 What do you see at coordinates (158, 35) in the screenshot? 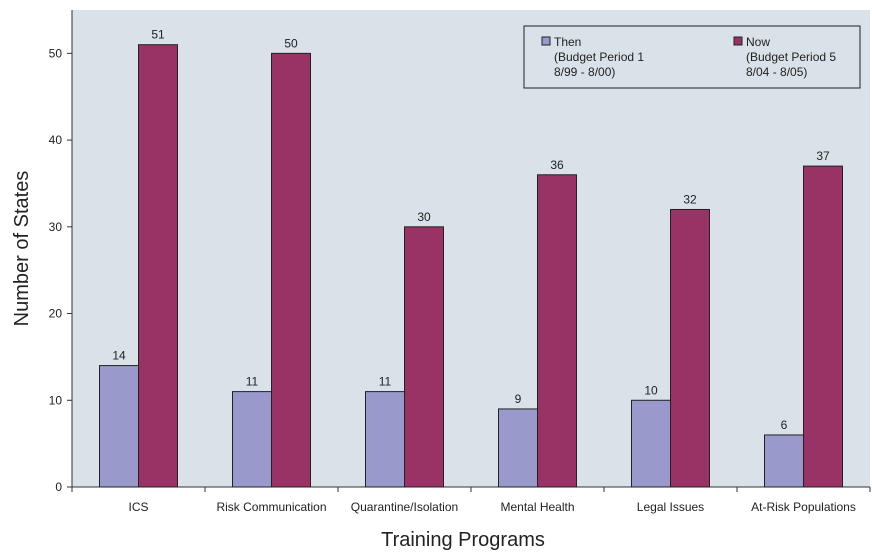
I see `bar-value-label: 51` at bounding box center [158, 35].